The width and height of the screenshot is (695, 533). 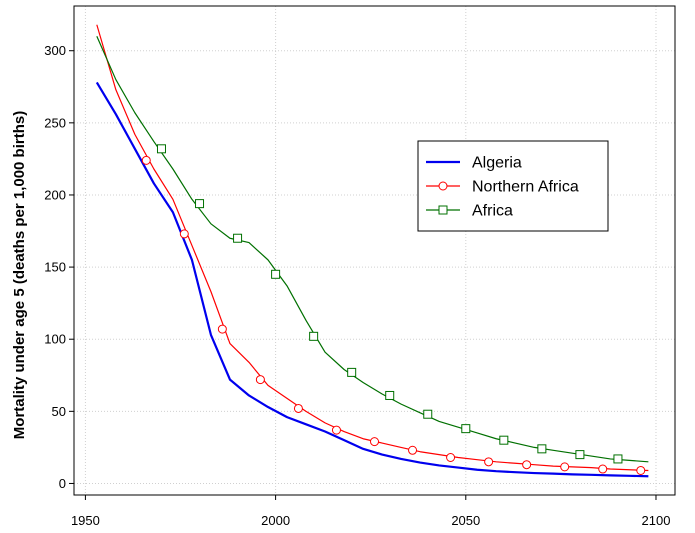 I want to click on legend-label: Africa, so click(x=492, y=211).